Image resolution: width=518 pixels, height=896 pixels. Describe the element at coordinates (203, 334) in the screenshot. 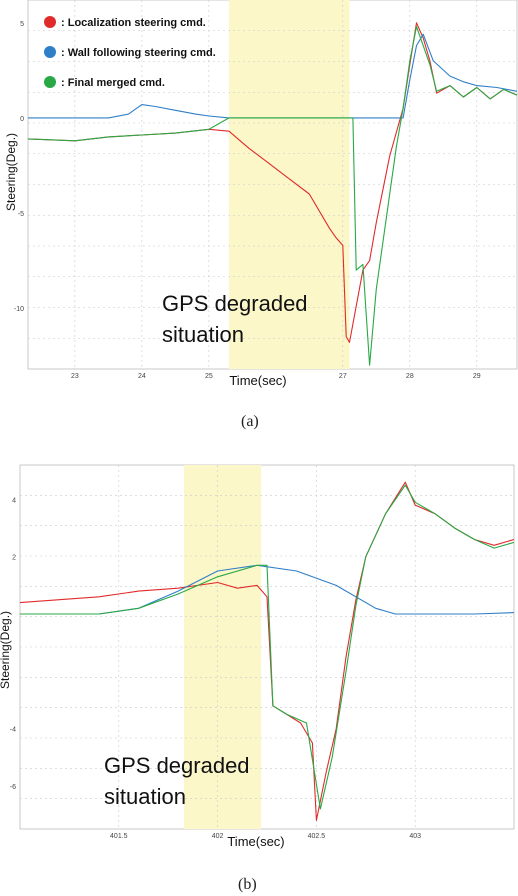

I see `highlight-label-a-line2: situation` at that location.